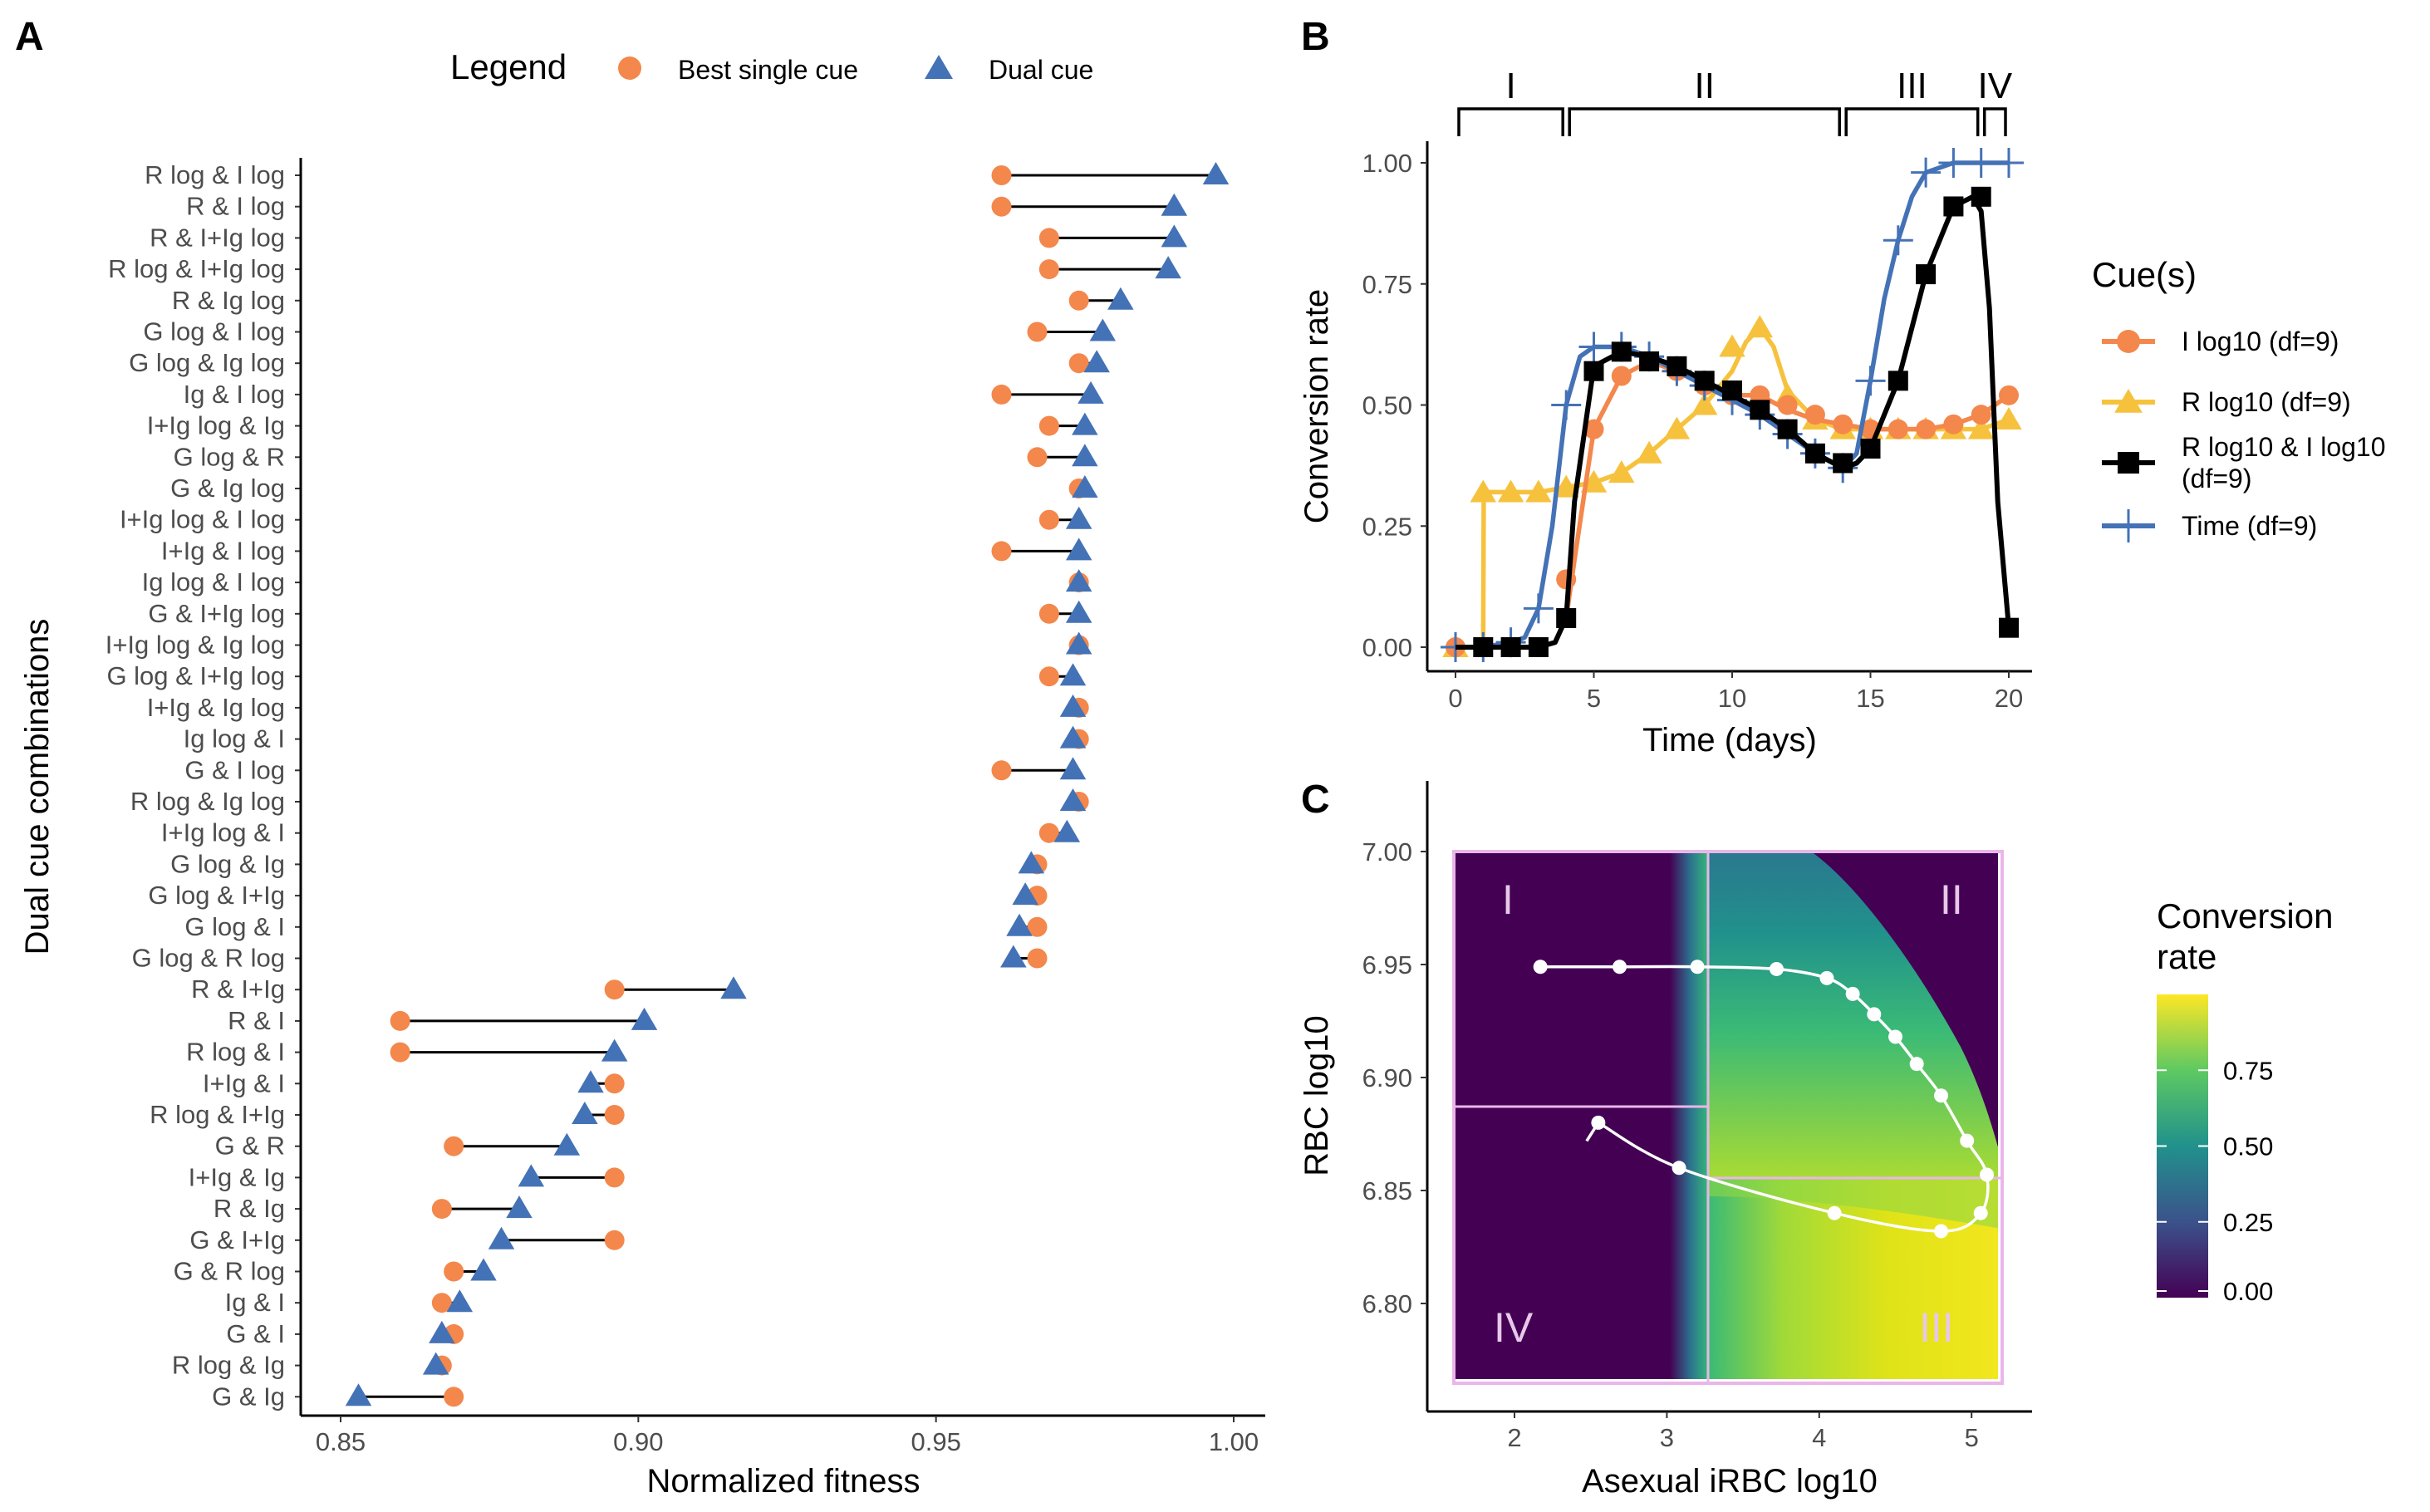  Describe the element at coordinates (250, 1208) in the screenshot. I see `category-label: R & Ig` at that location.